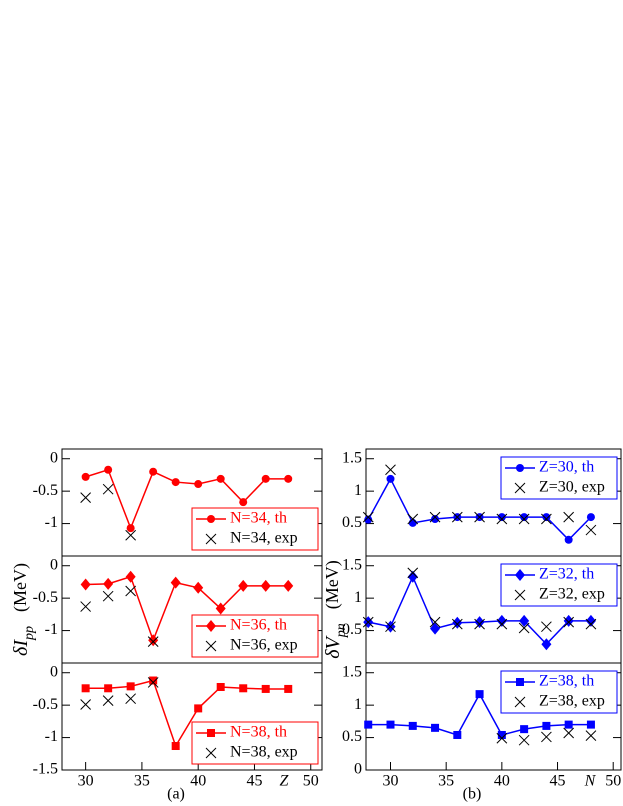 This screenshot has height=806, width=623. What do you see at coordinates (335, 609) in the screenshot?
I see `y-axis-label: δVpn (MeV)` at bounding box center [335, 609].